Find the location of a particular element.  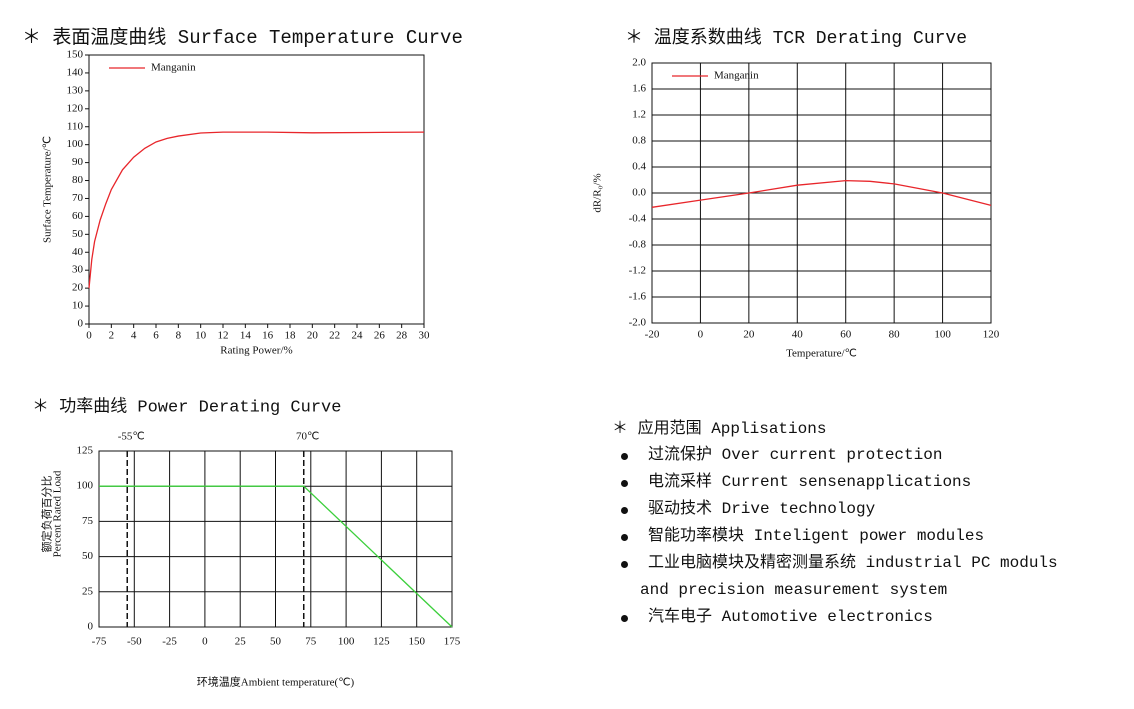

application-text: 汽车电子 Automotive electronics is located at coordinates (790, 617).